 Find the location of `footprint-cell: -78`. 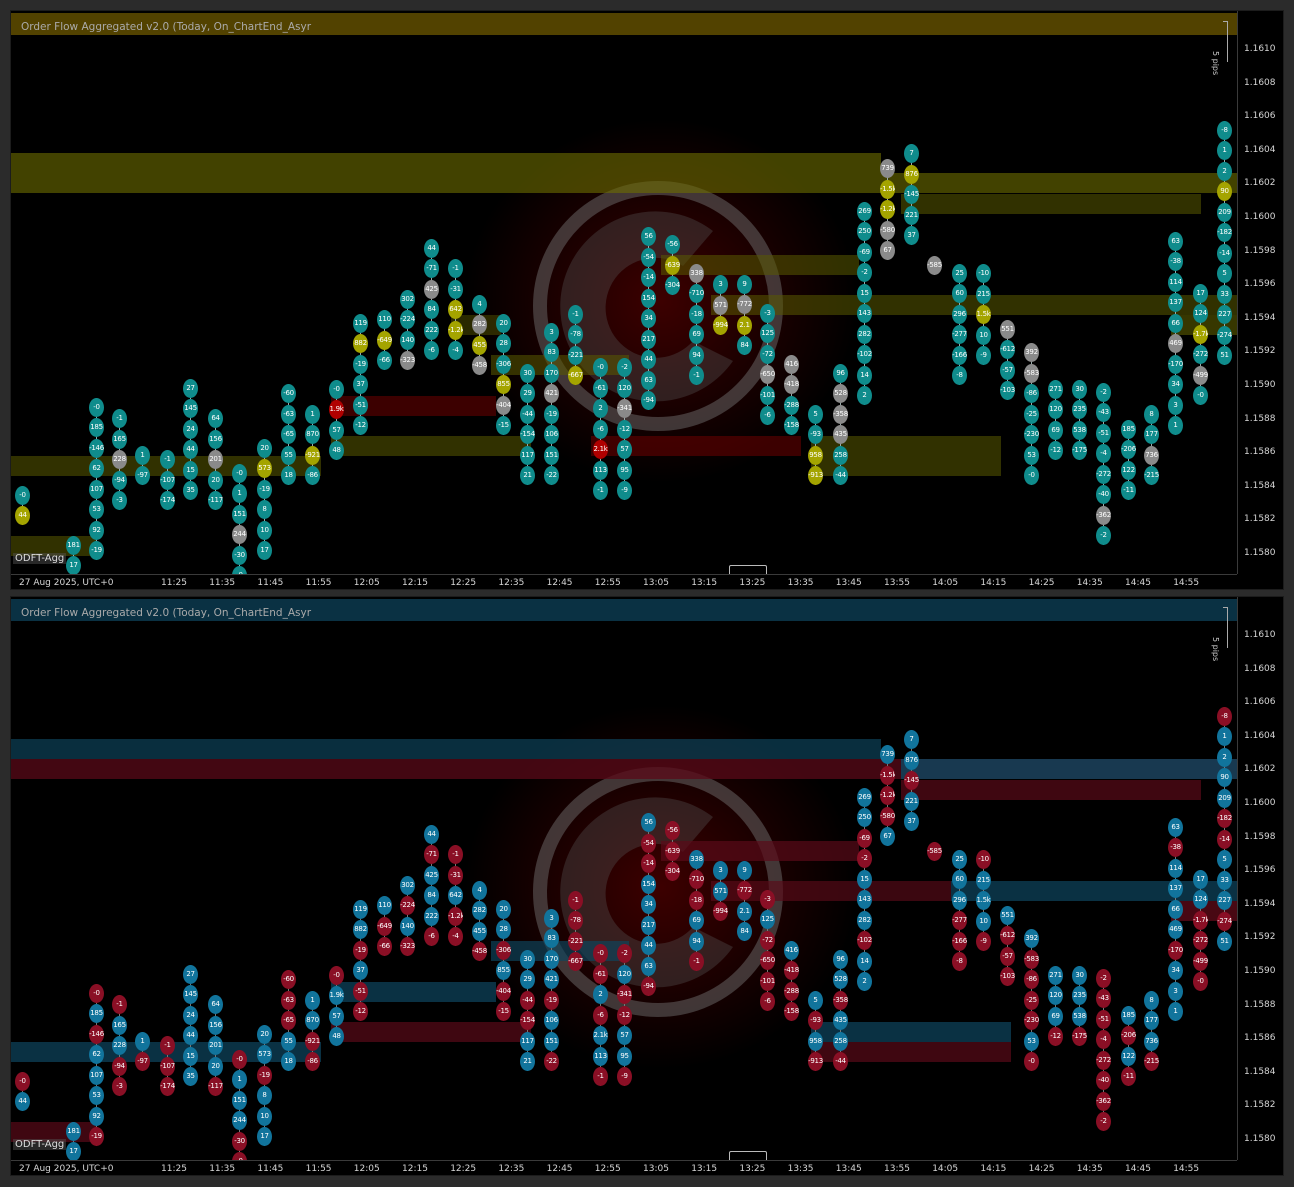

footprint-cell: -78 is located at coordinates (575, 920).